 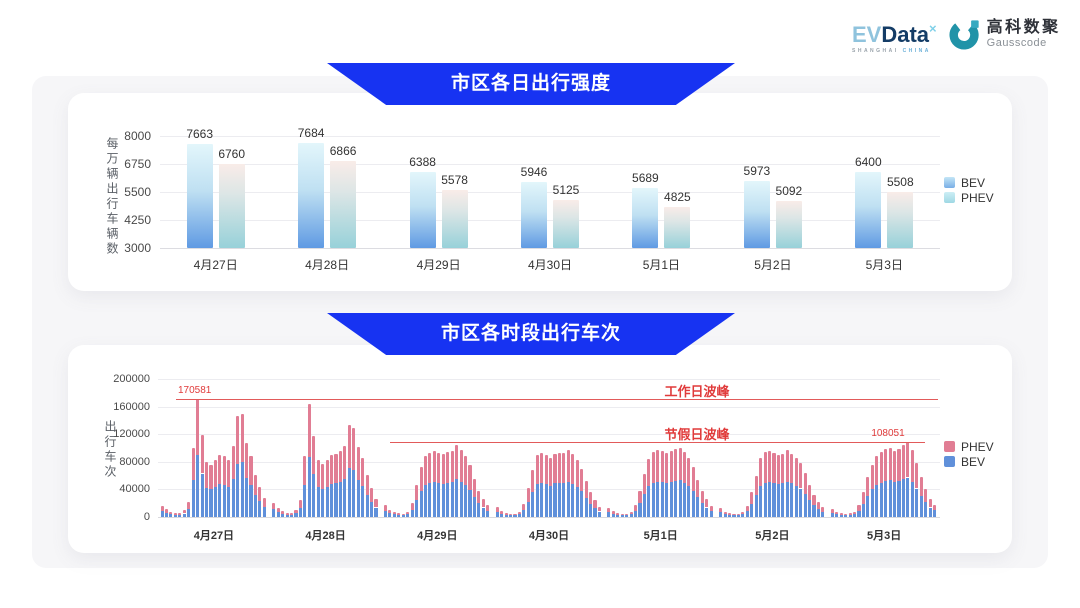 I want to click on chart1-y-axis-title: 每万辆出行车辆数, so click(x=112, y=197).